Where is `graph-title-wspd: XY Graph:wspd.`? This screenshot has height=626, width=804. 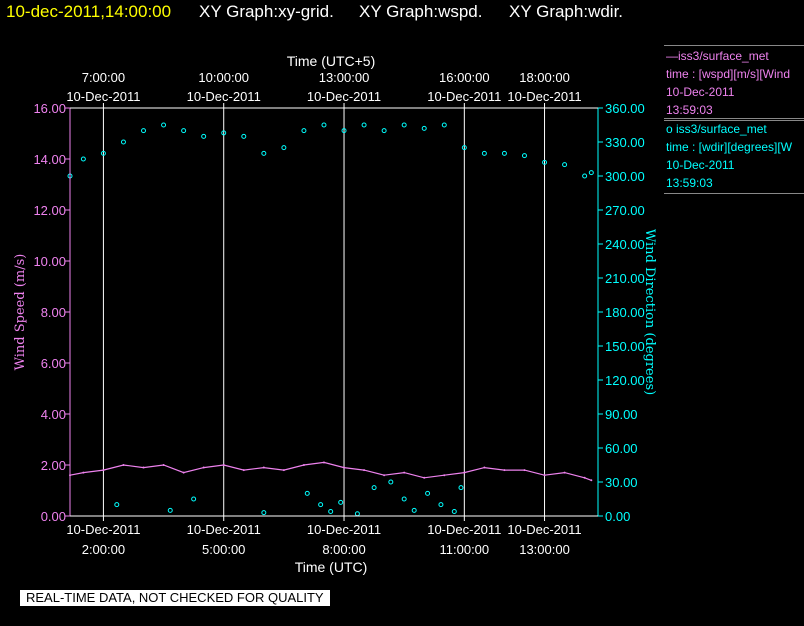
graph-title-wspd: XY Graph:wspd. is located at coordinates (421, 11).